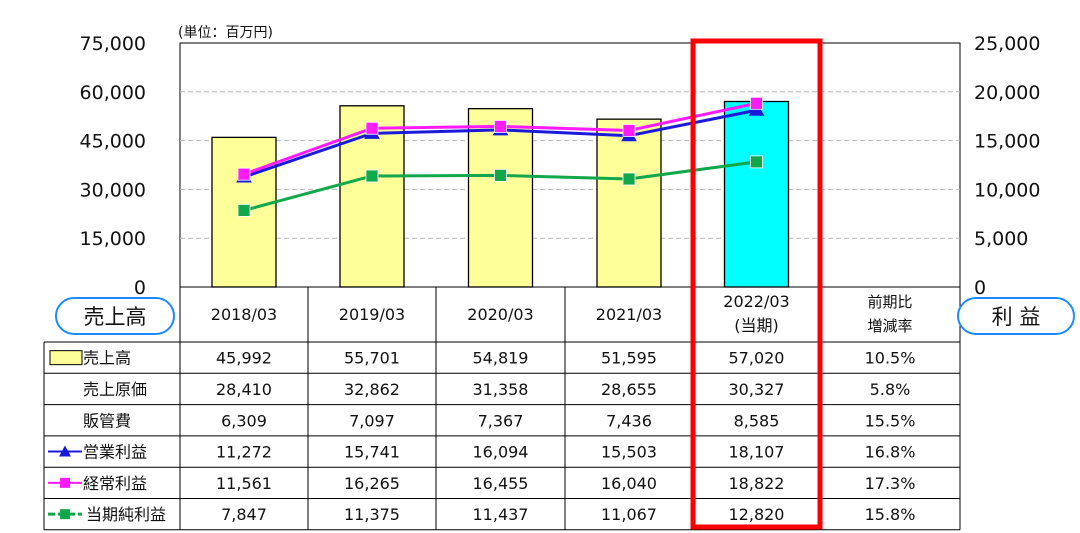 The width and height of the screenshot is (1080, 533). What do you see at coordinates (113, 142) in the screenshot?
I see `left-tick-label: 45,000` at bounding box center [113, 142].